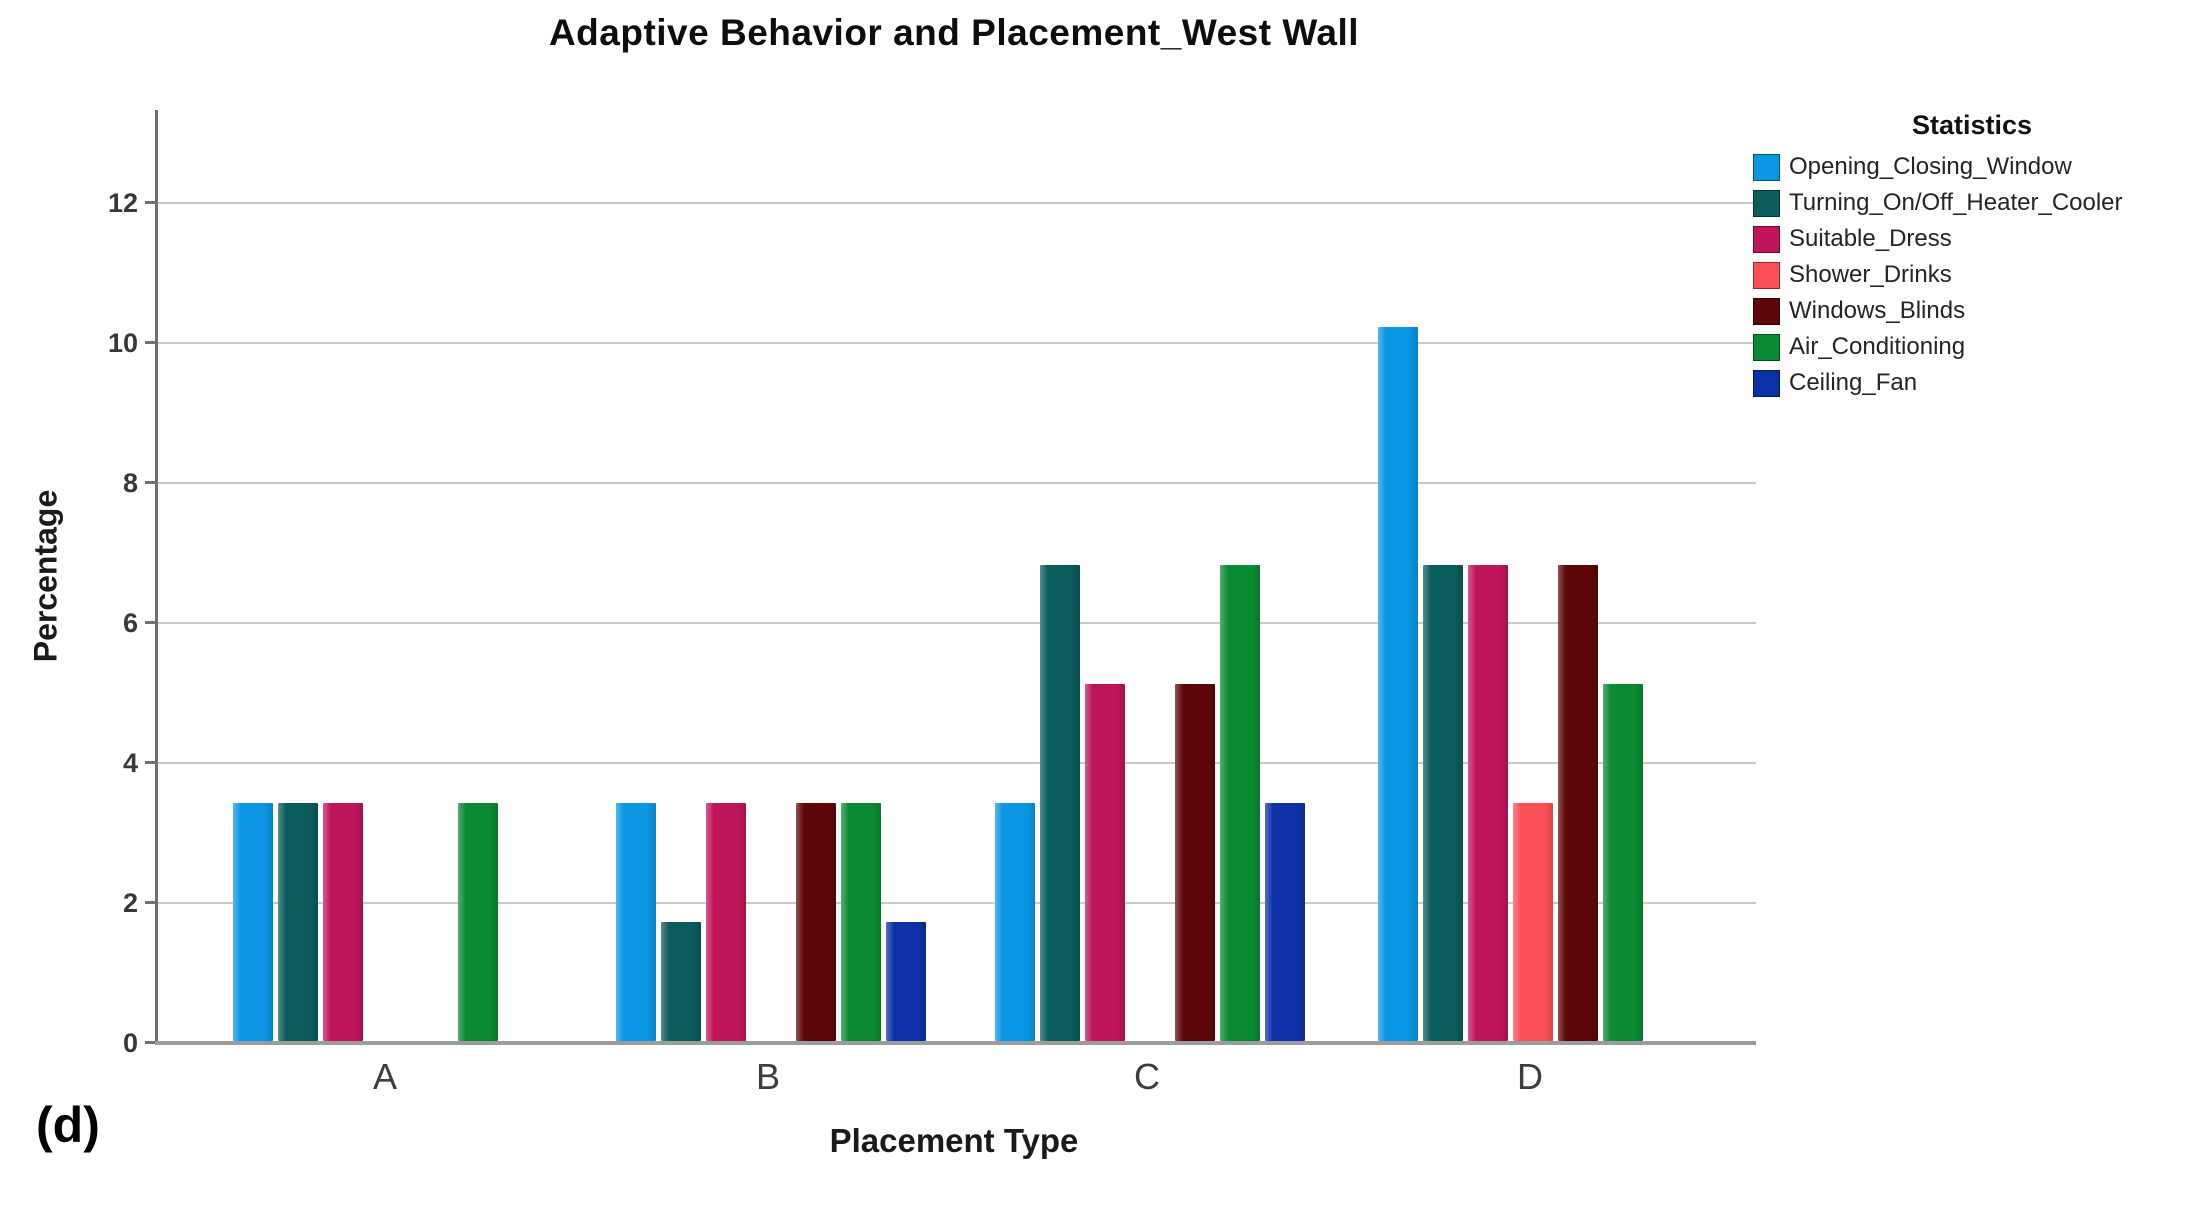 Image resolution: width=2191 pixels, height=1227 pixels. What do you see at coordinates (1972, 239) in the screenshot?
I see `legend-item: Suitable_Dress` at bounding box center [1972, 239].